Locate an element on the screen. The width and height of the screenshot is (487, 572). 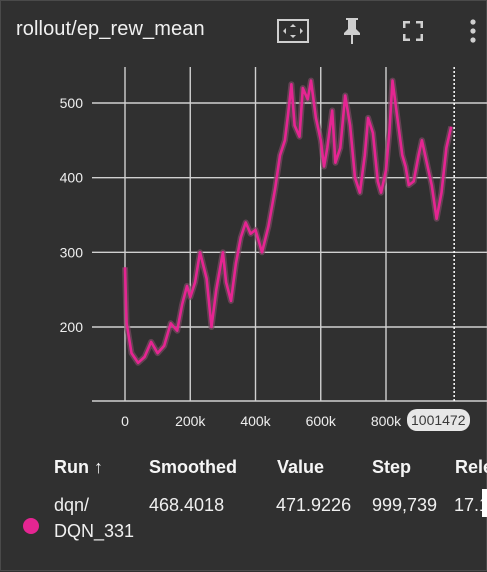
hover-step-badge: 1001472 is located at coordinates (438, 420).